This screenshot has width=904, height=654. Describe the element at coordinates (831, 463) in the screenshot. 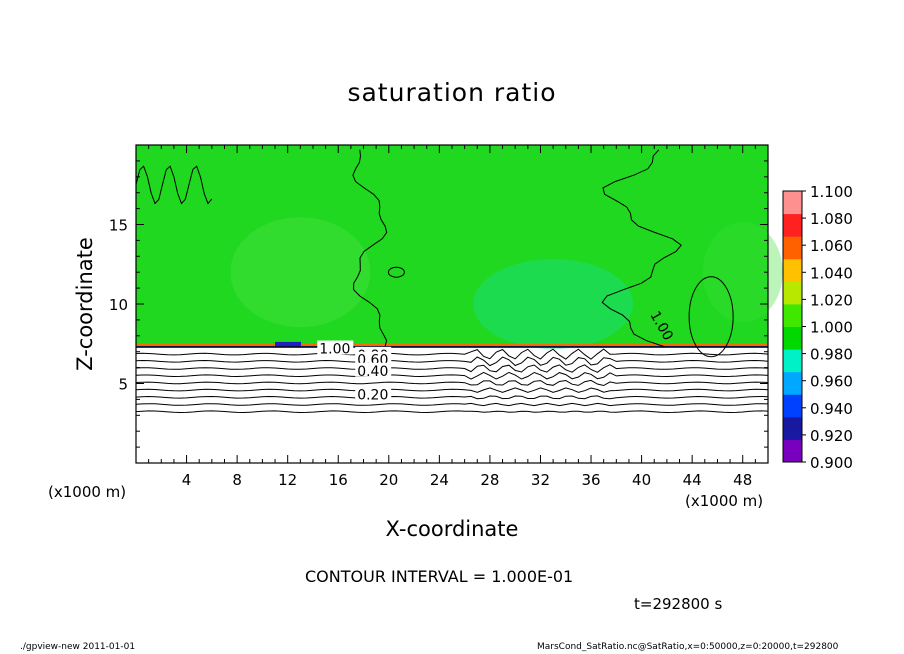

I see `colorbar-label: 0.900` at that location.